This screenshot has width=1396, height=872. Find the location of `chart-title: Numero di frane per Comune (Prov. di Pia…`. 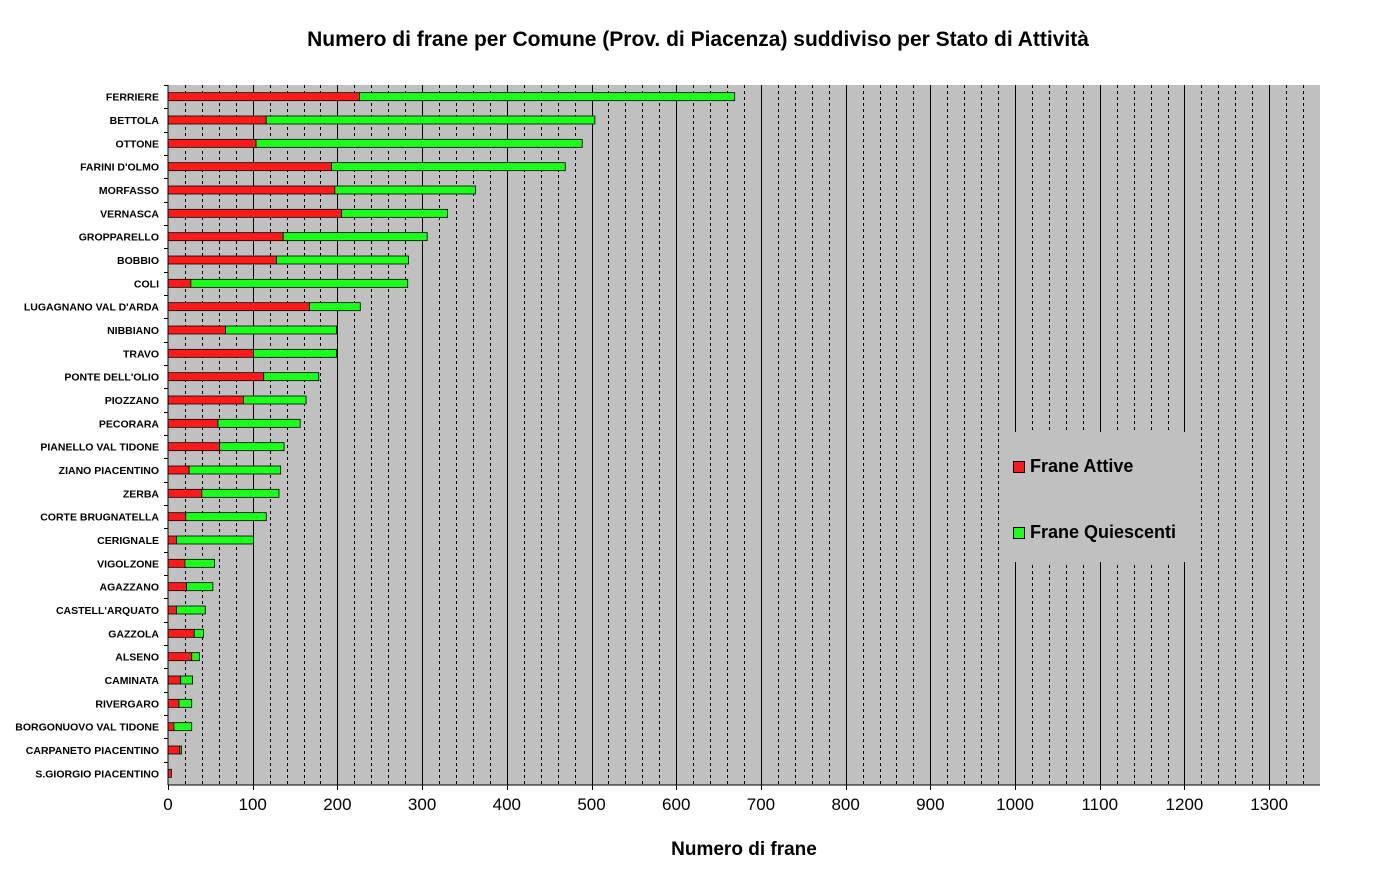

chart-title: Numero di frane per Comune (Prov. di Pia… is located at coordinates (698, 39).